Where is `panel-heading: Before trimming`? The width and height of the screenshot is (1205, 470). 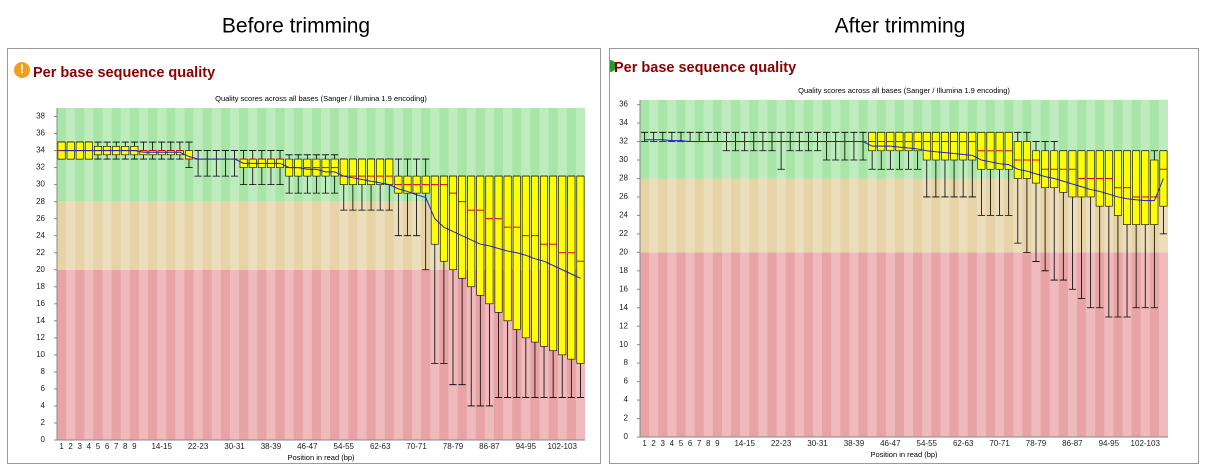 panel-heading: Before trimming is located at coordinates (296, 26).